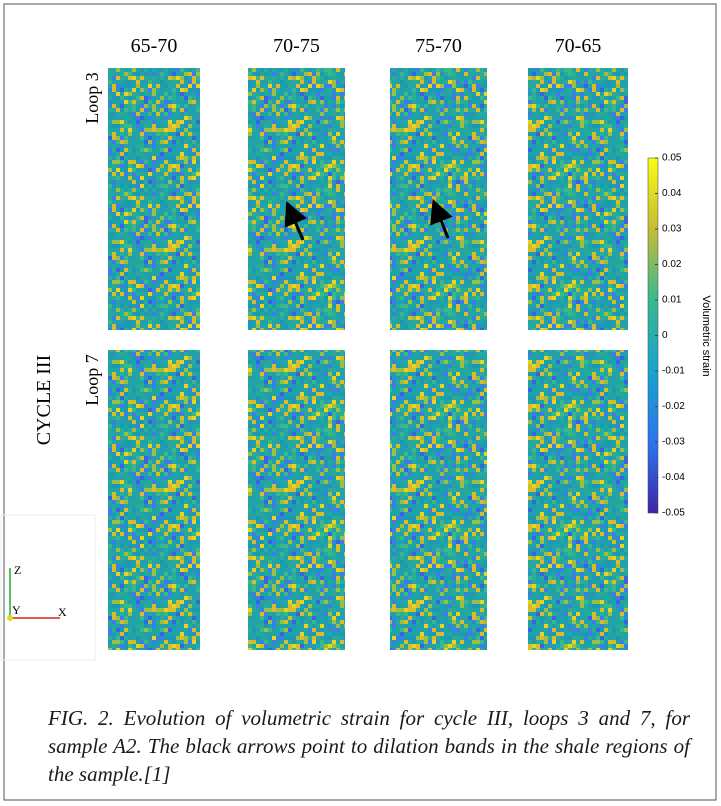 This screenshot has height=806, width=721. I want to click on colorbar-tick-label: 0.04, so click(672, 193).